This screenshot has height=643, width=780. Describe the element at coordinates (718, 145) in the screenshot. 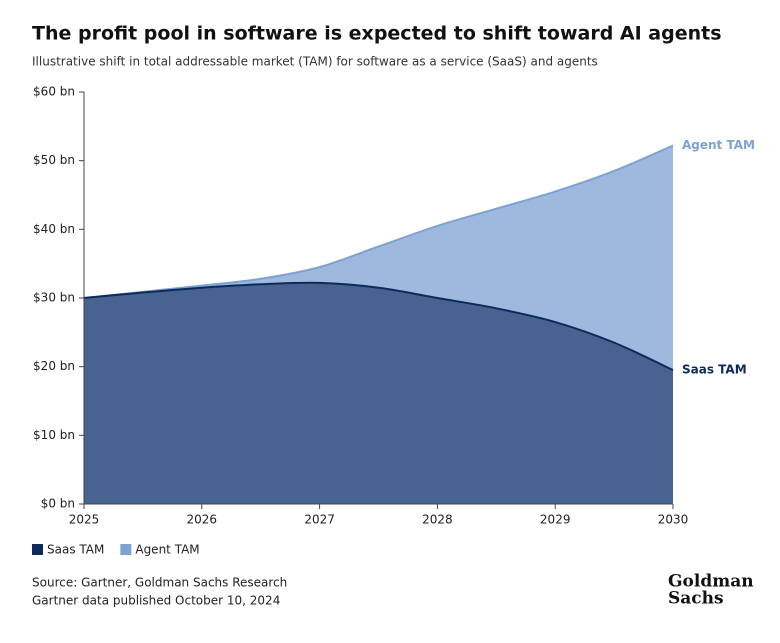

I see `series-label: Agent TAM` at that location.